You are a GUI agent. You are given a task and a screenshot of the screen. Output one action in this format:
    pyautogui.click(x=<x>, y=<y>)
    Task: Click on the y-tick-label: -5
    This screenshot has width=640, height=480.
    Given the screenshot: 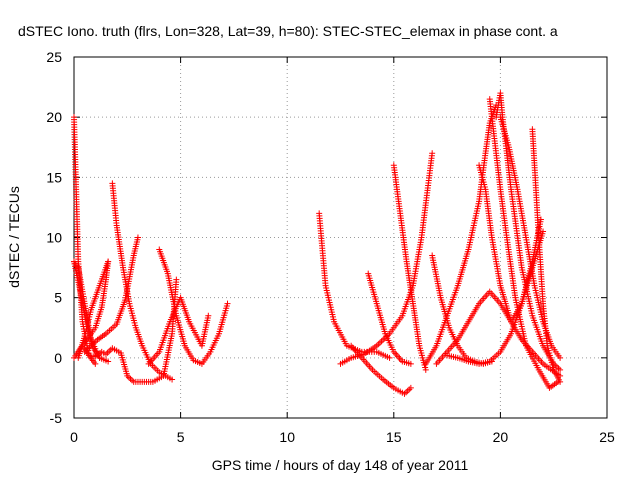 What is the action you would take?
    pyautogui.click(x=56, y=418)
    